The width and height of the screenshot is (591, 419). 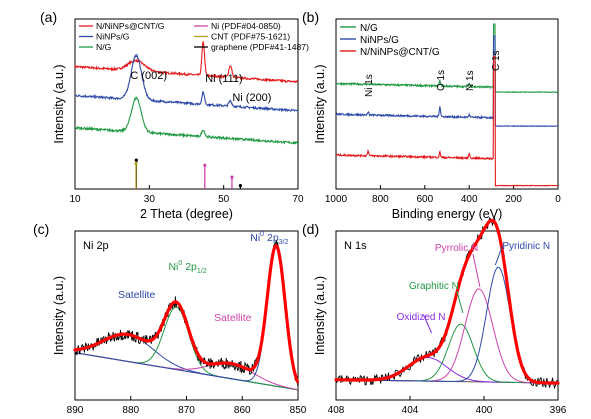 What do you see at coordinates (284, 242) in the screenshot?
I see `annotation-subscript: 3/2` at bounding box center [284, 242].